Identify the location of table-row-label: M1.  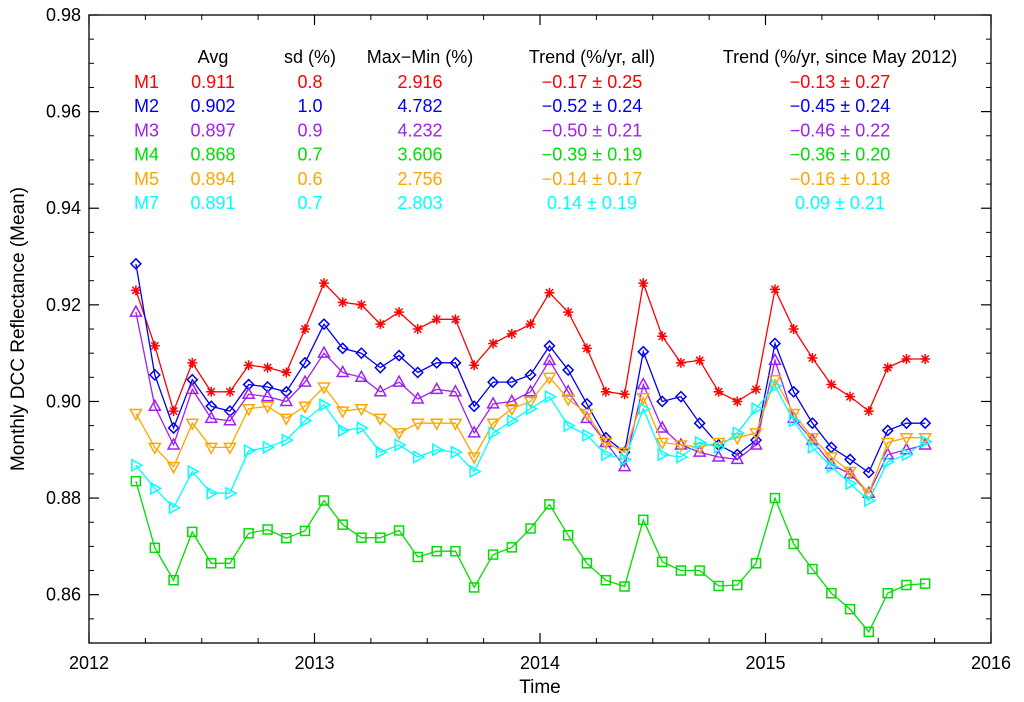
(146, 82).